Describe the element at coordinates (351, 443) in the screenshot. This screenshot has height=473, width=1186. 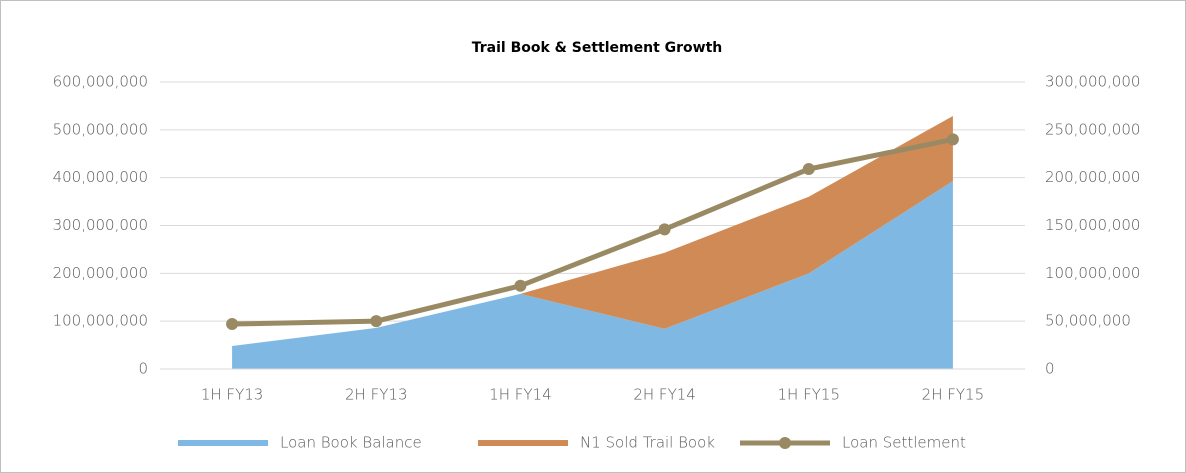
I see `legend-label: Loan Book Balance` at that location.